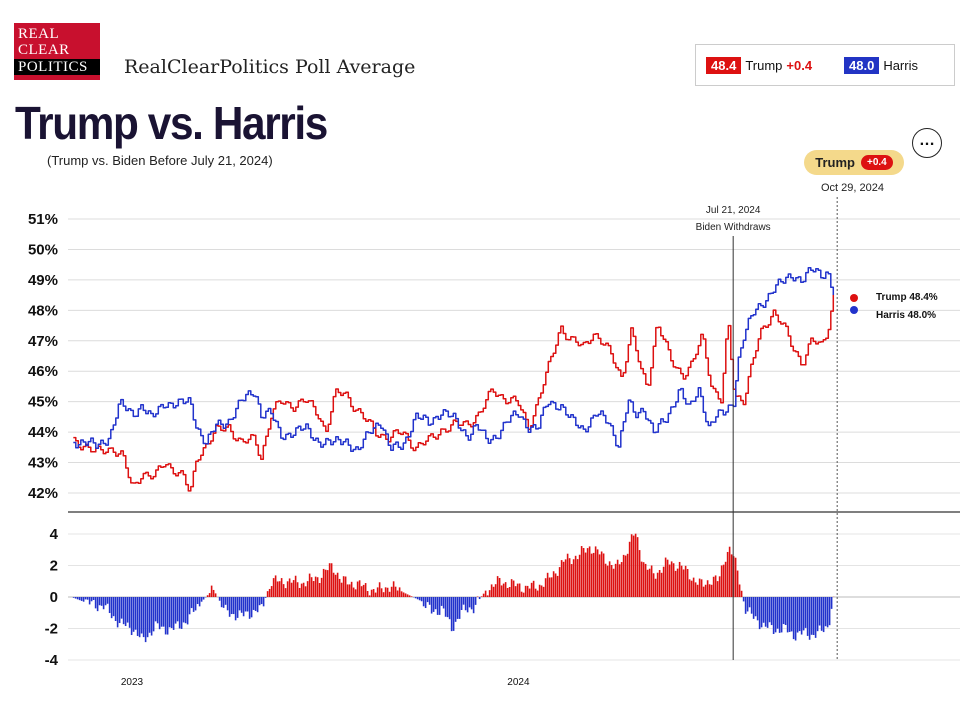 This screenshot has width=965, height=703. Describe the element at coordinates (54, 566) in the screenshot. I see `y-tick-label: 2` at that location.